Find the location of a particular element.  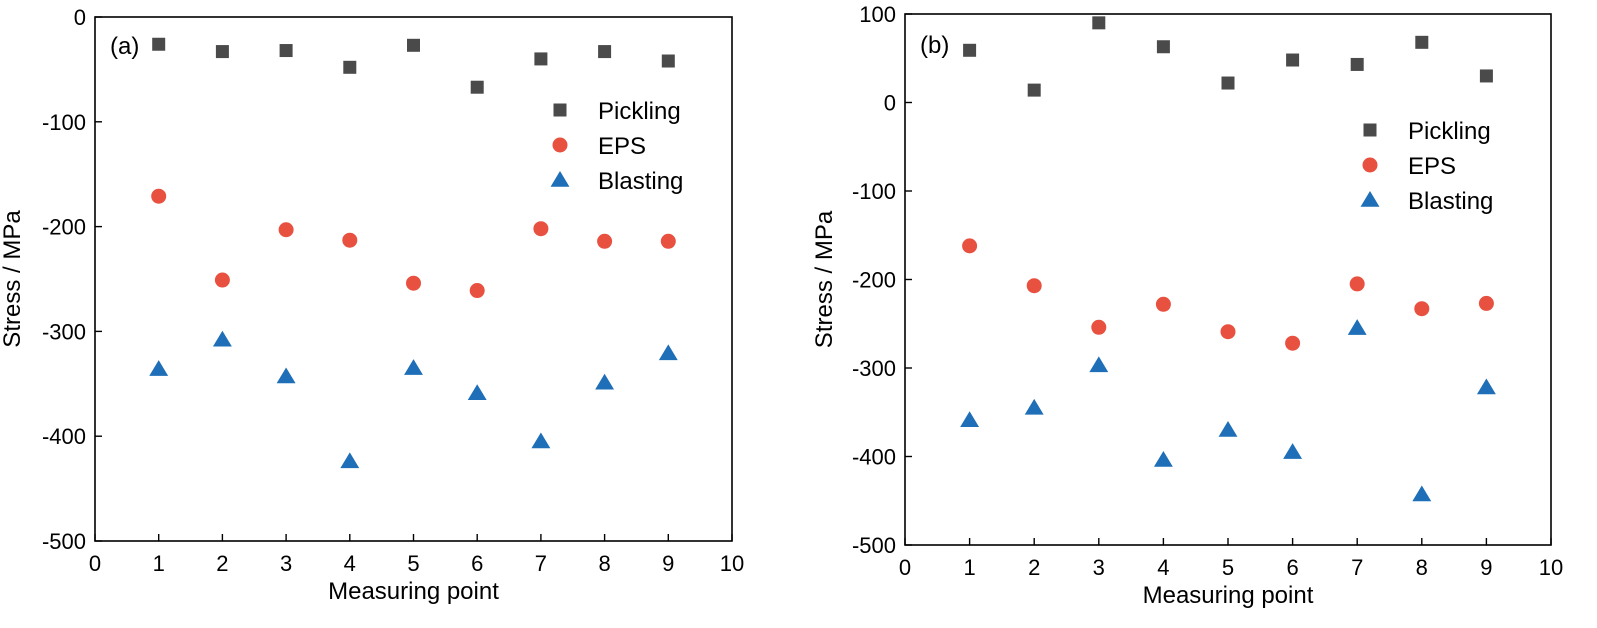

x-tick-label-b: 4 is located at coordinates (1163, 567).